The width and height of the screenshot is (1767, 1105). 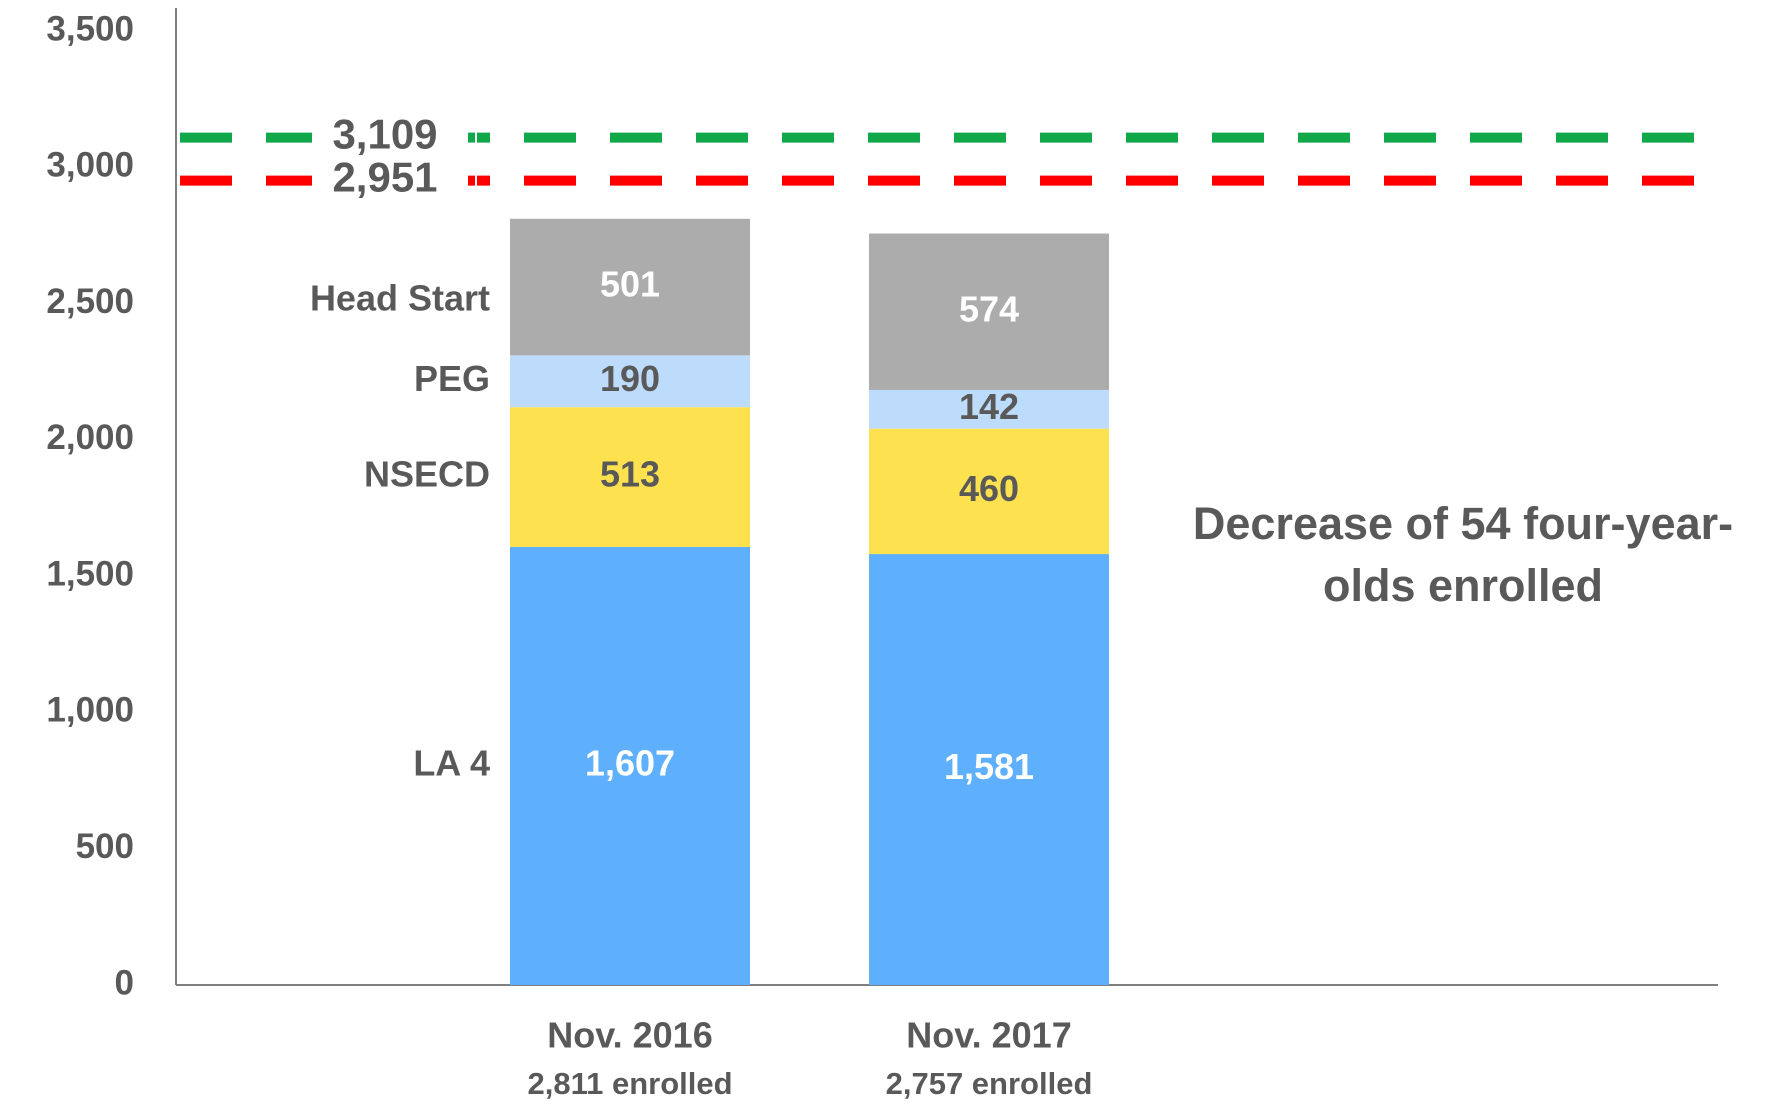 I want to click on value-label: 142, so click(x=989, y=406).